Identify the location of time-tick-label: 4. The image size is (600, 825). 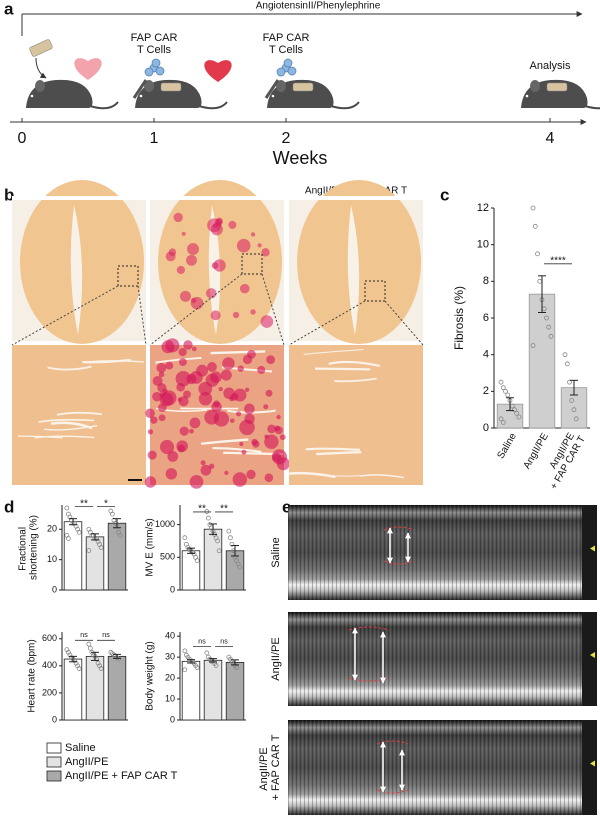
(550, 138).